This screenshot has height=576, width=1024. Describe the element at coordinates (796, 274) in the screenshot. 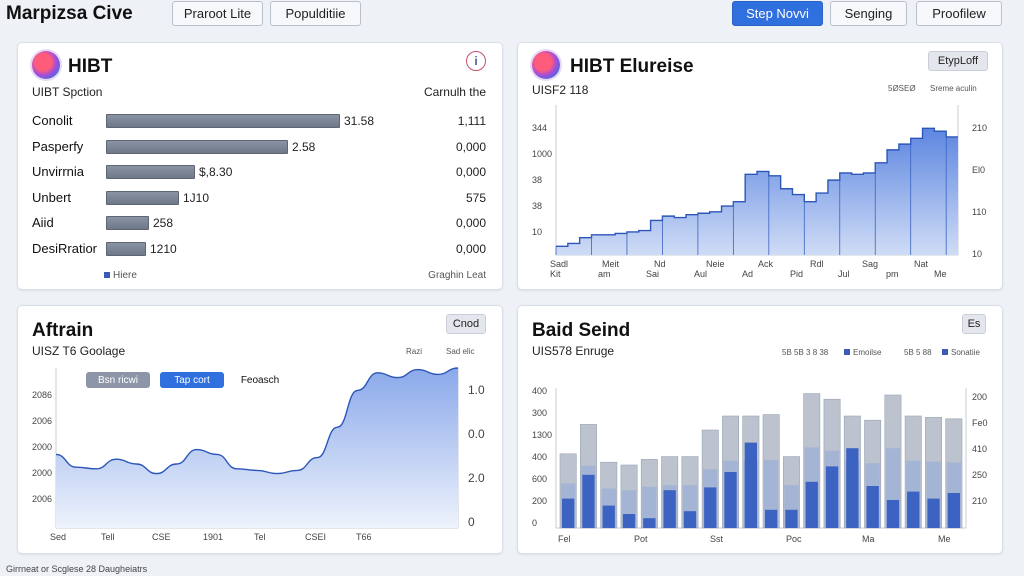

I see `x-tick-label: Pid` at that location.